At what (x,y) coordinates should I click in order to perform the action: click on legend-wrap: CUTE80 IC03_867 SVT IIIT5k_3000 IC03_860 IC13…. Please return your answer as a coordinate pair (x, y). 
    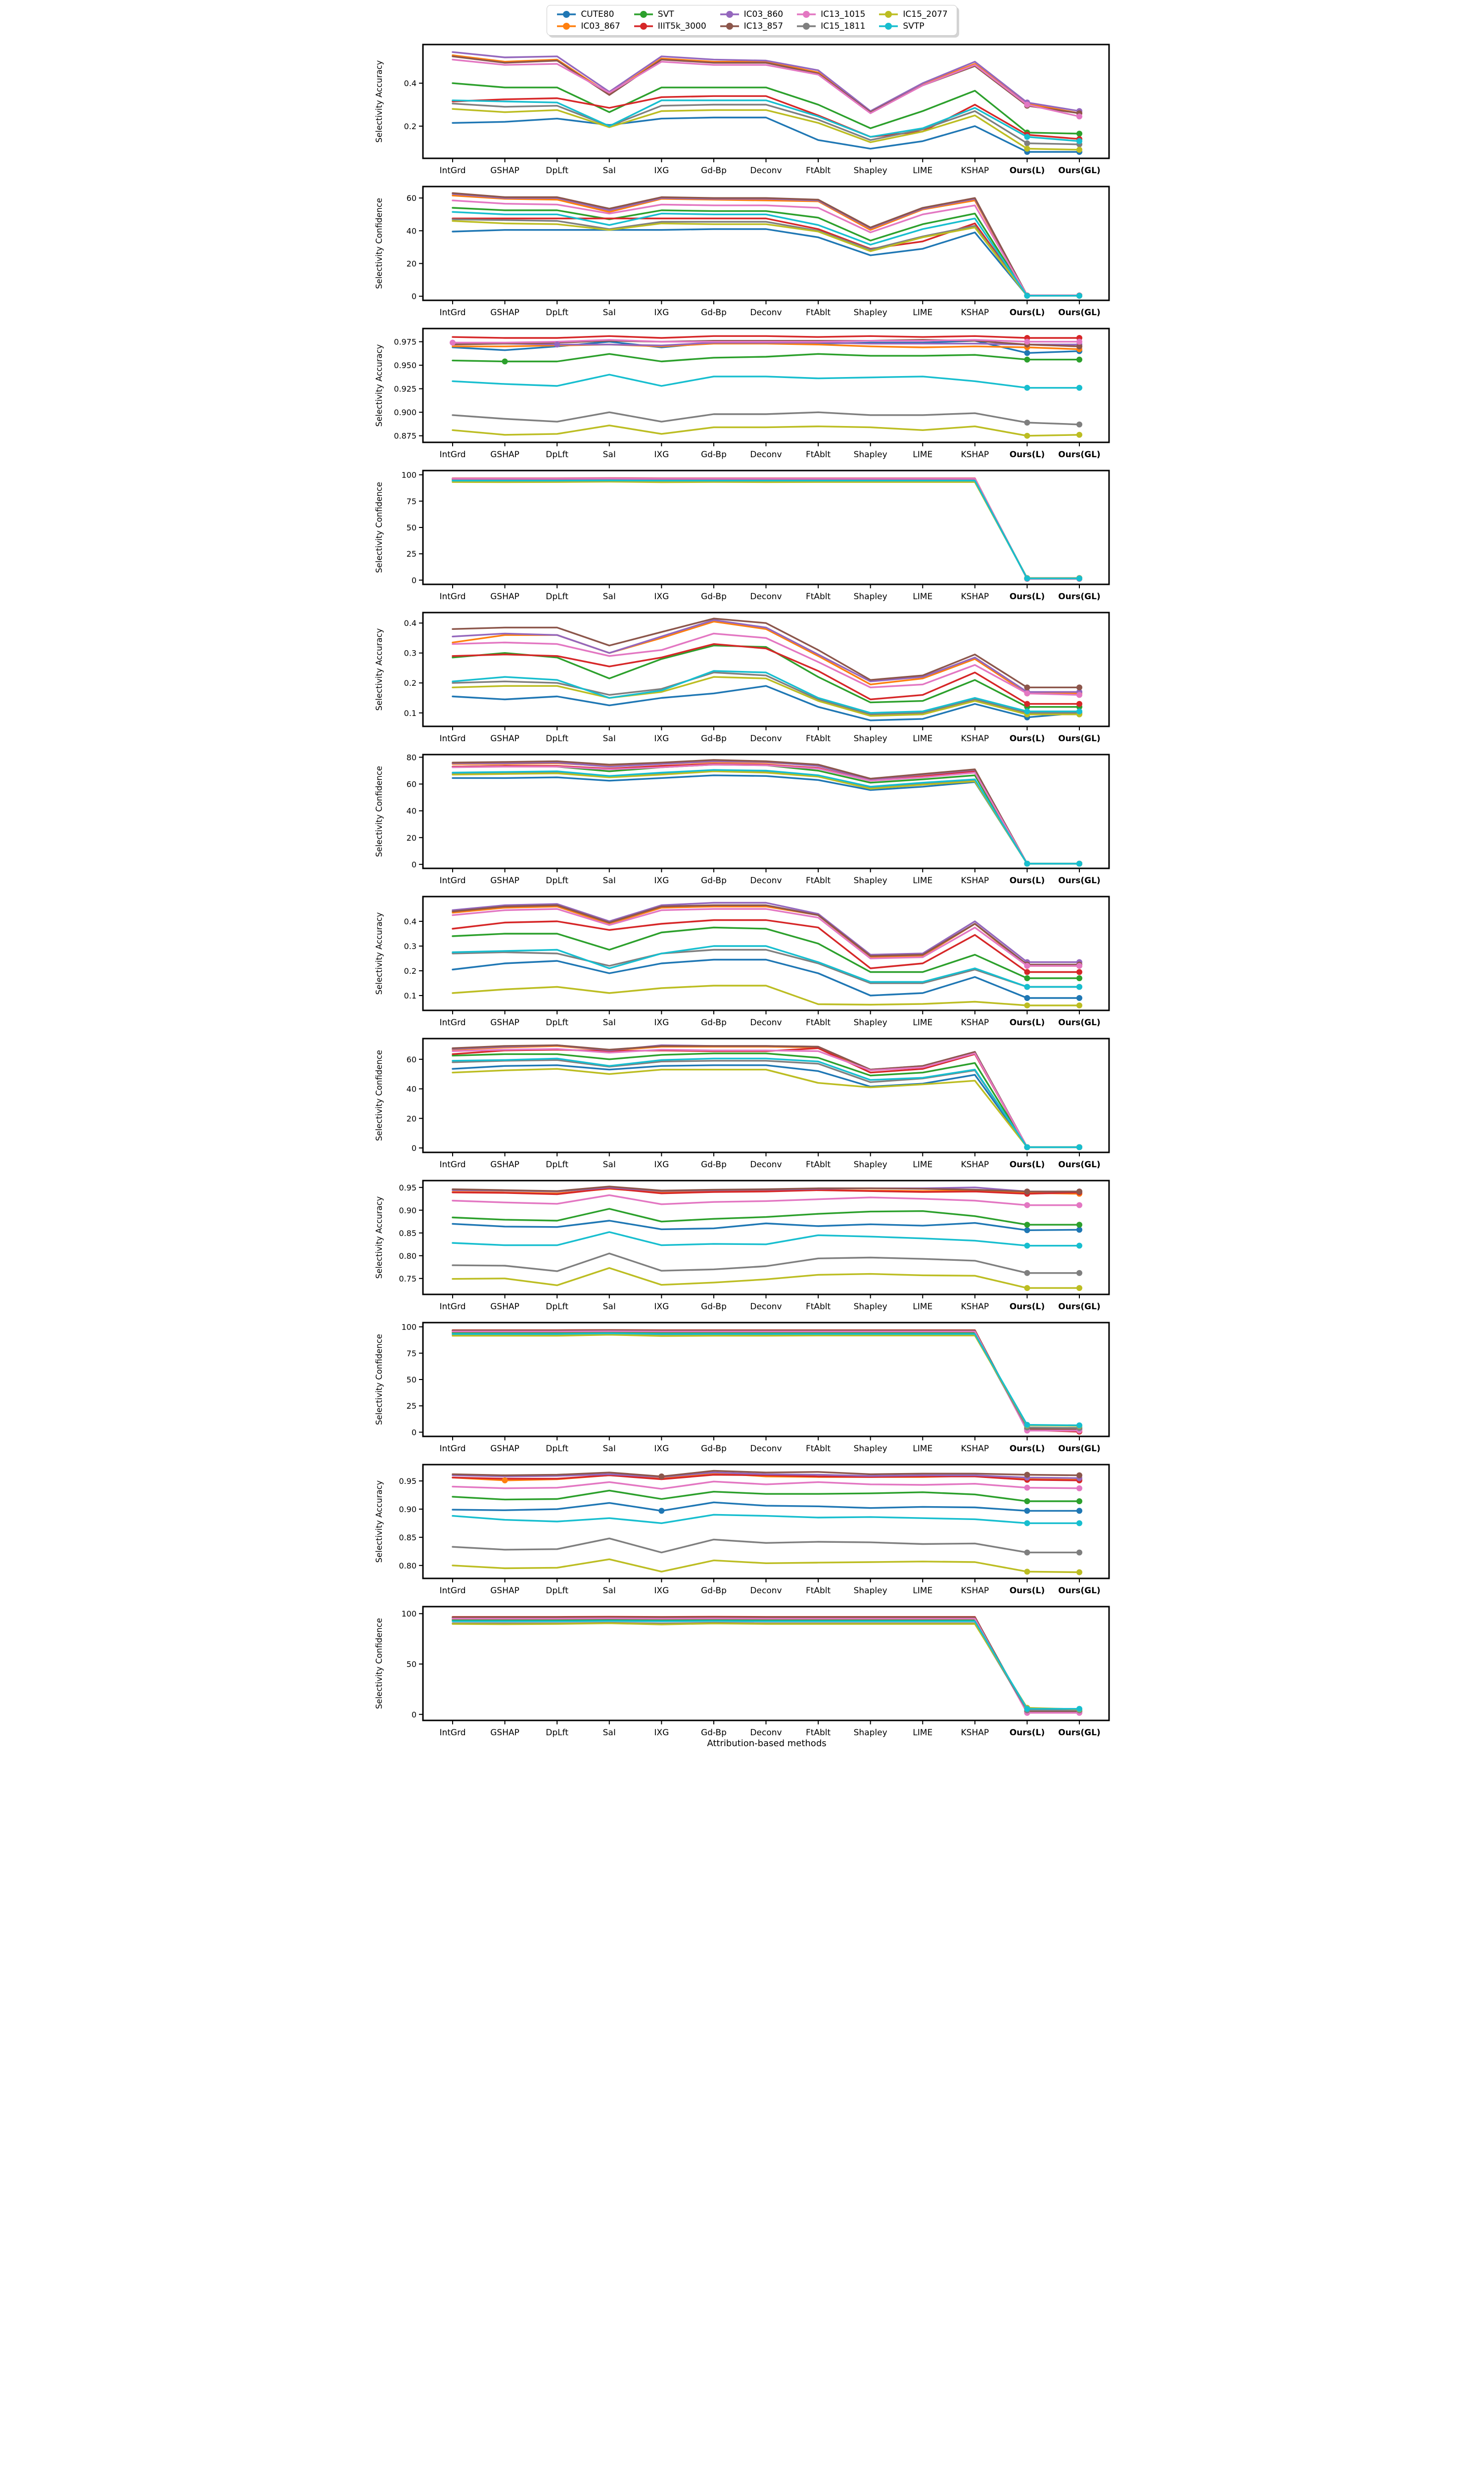
    Looking at the image, I should click on (742, 22).